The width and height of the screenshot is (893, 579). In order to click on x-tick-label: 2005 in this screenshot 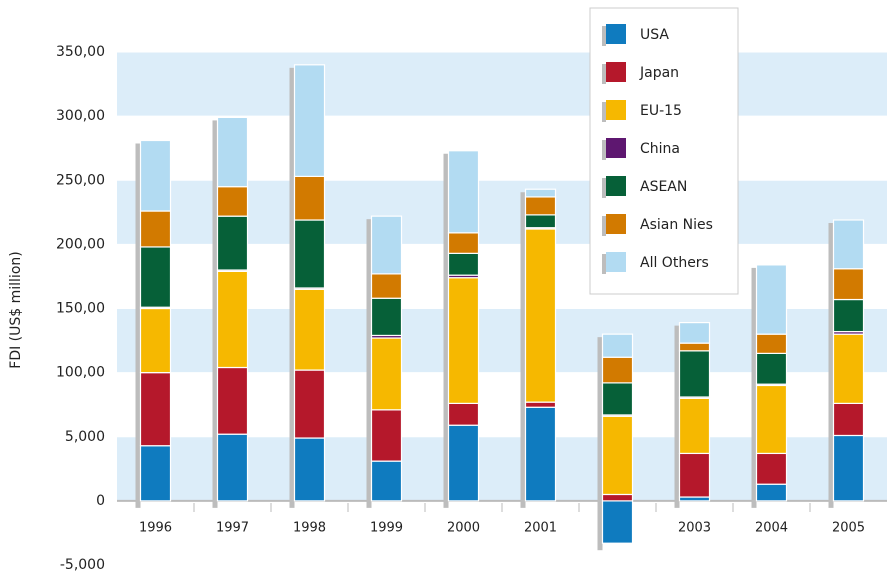, I will do `click(848, 528)`.